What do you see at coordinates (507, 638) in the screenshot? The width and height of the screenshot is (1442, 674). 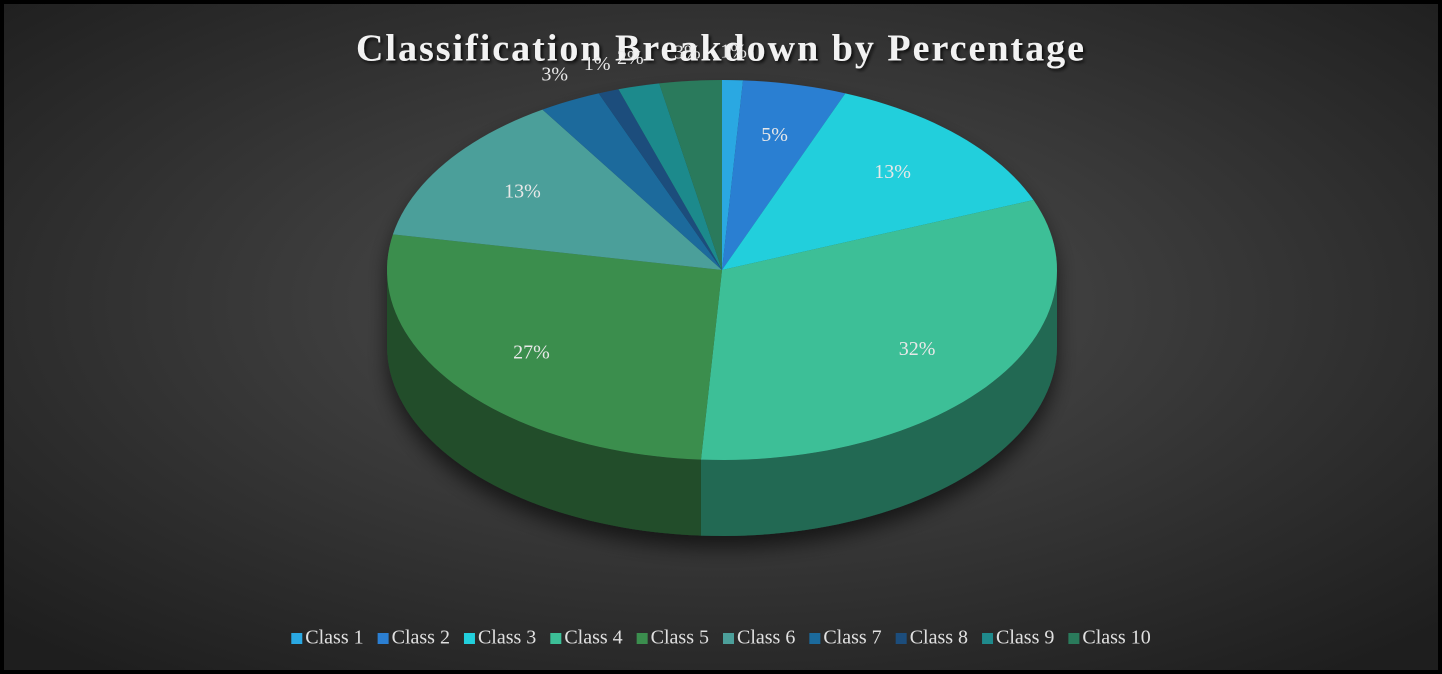 I see `legend-label: Class 3` at bounding box center [507, 638].